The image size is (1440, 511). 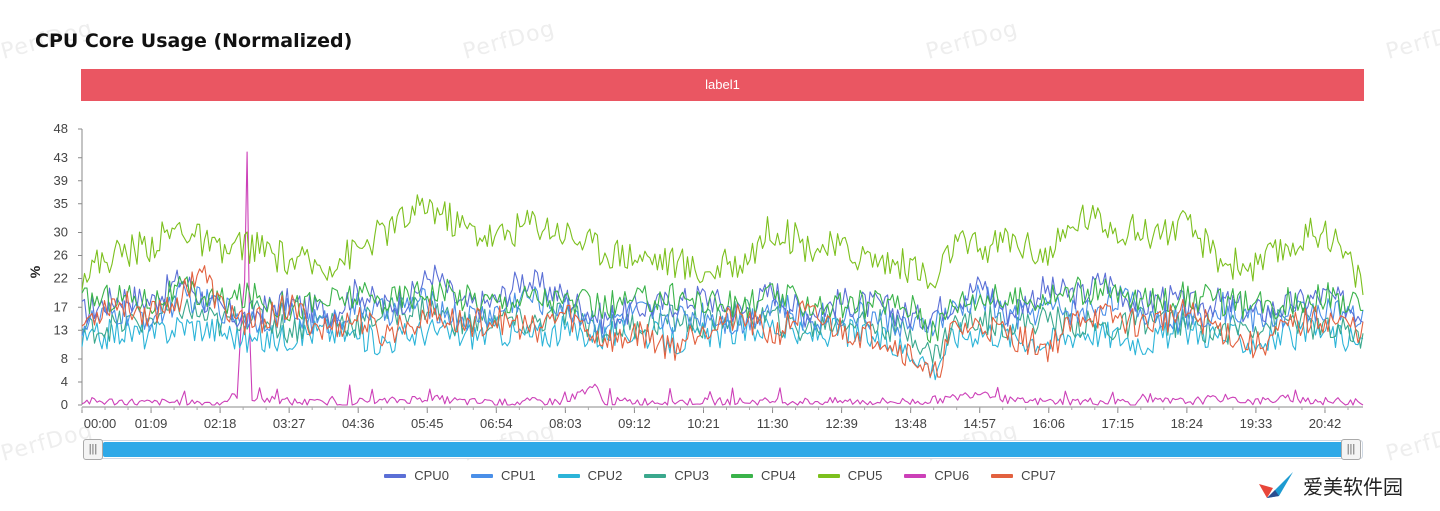 What do you see at coordinates (61, 157) in the screenshot?
I see `y-tick-label: 43` at bounding box center [61, 157].